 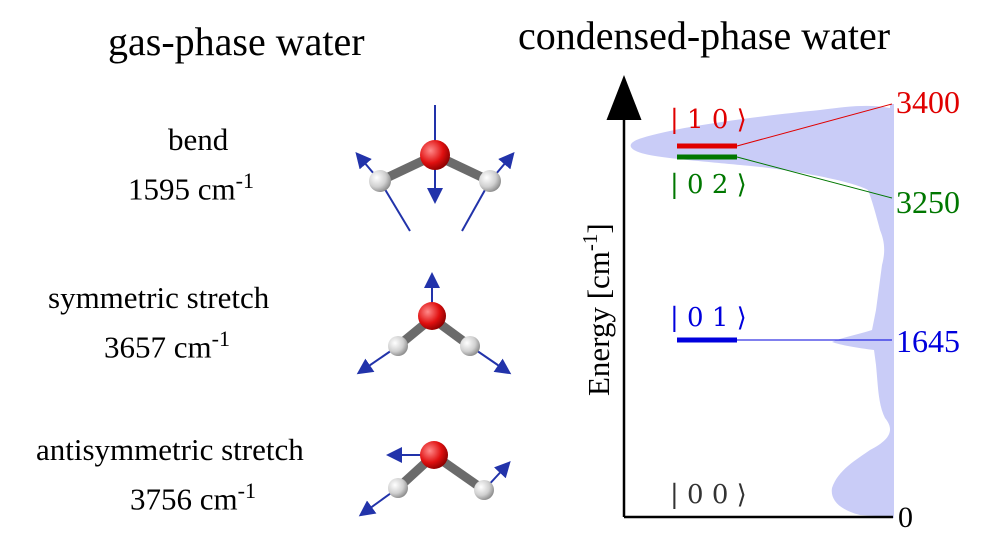 I want to click on zero-label: 0, so click(x=905, y=517).